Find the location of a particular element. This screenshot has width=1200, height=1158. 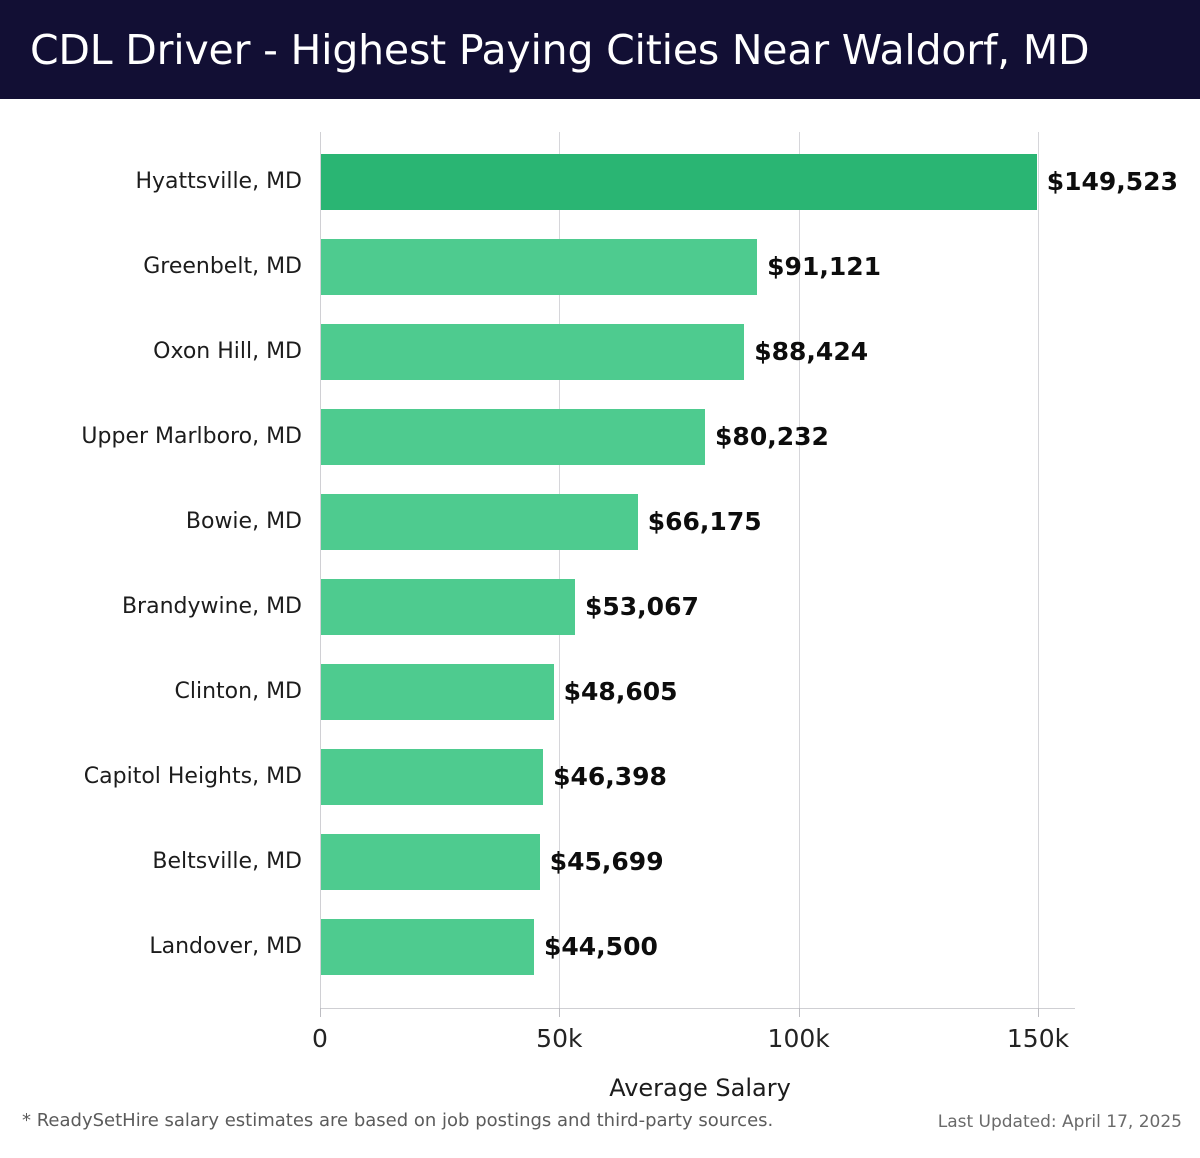

bar-value-label: $44,500 is located at coordinates (601, 946).